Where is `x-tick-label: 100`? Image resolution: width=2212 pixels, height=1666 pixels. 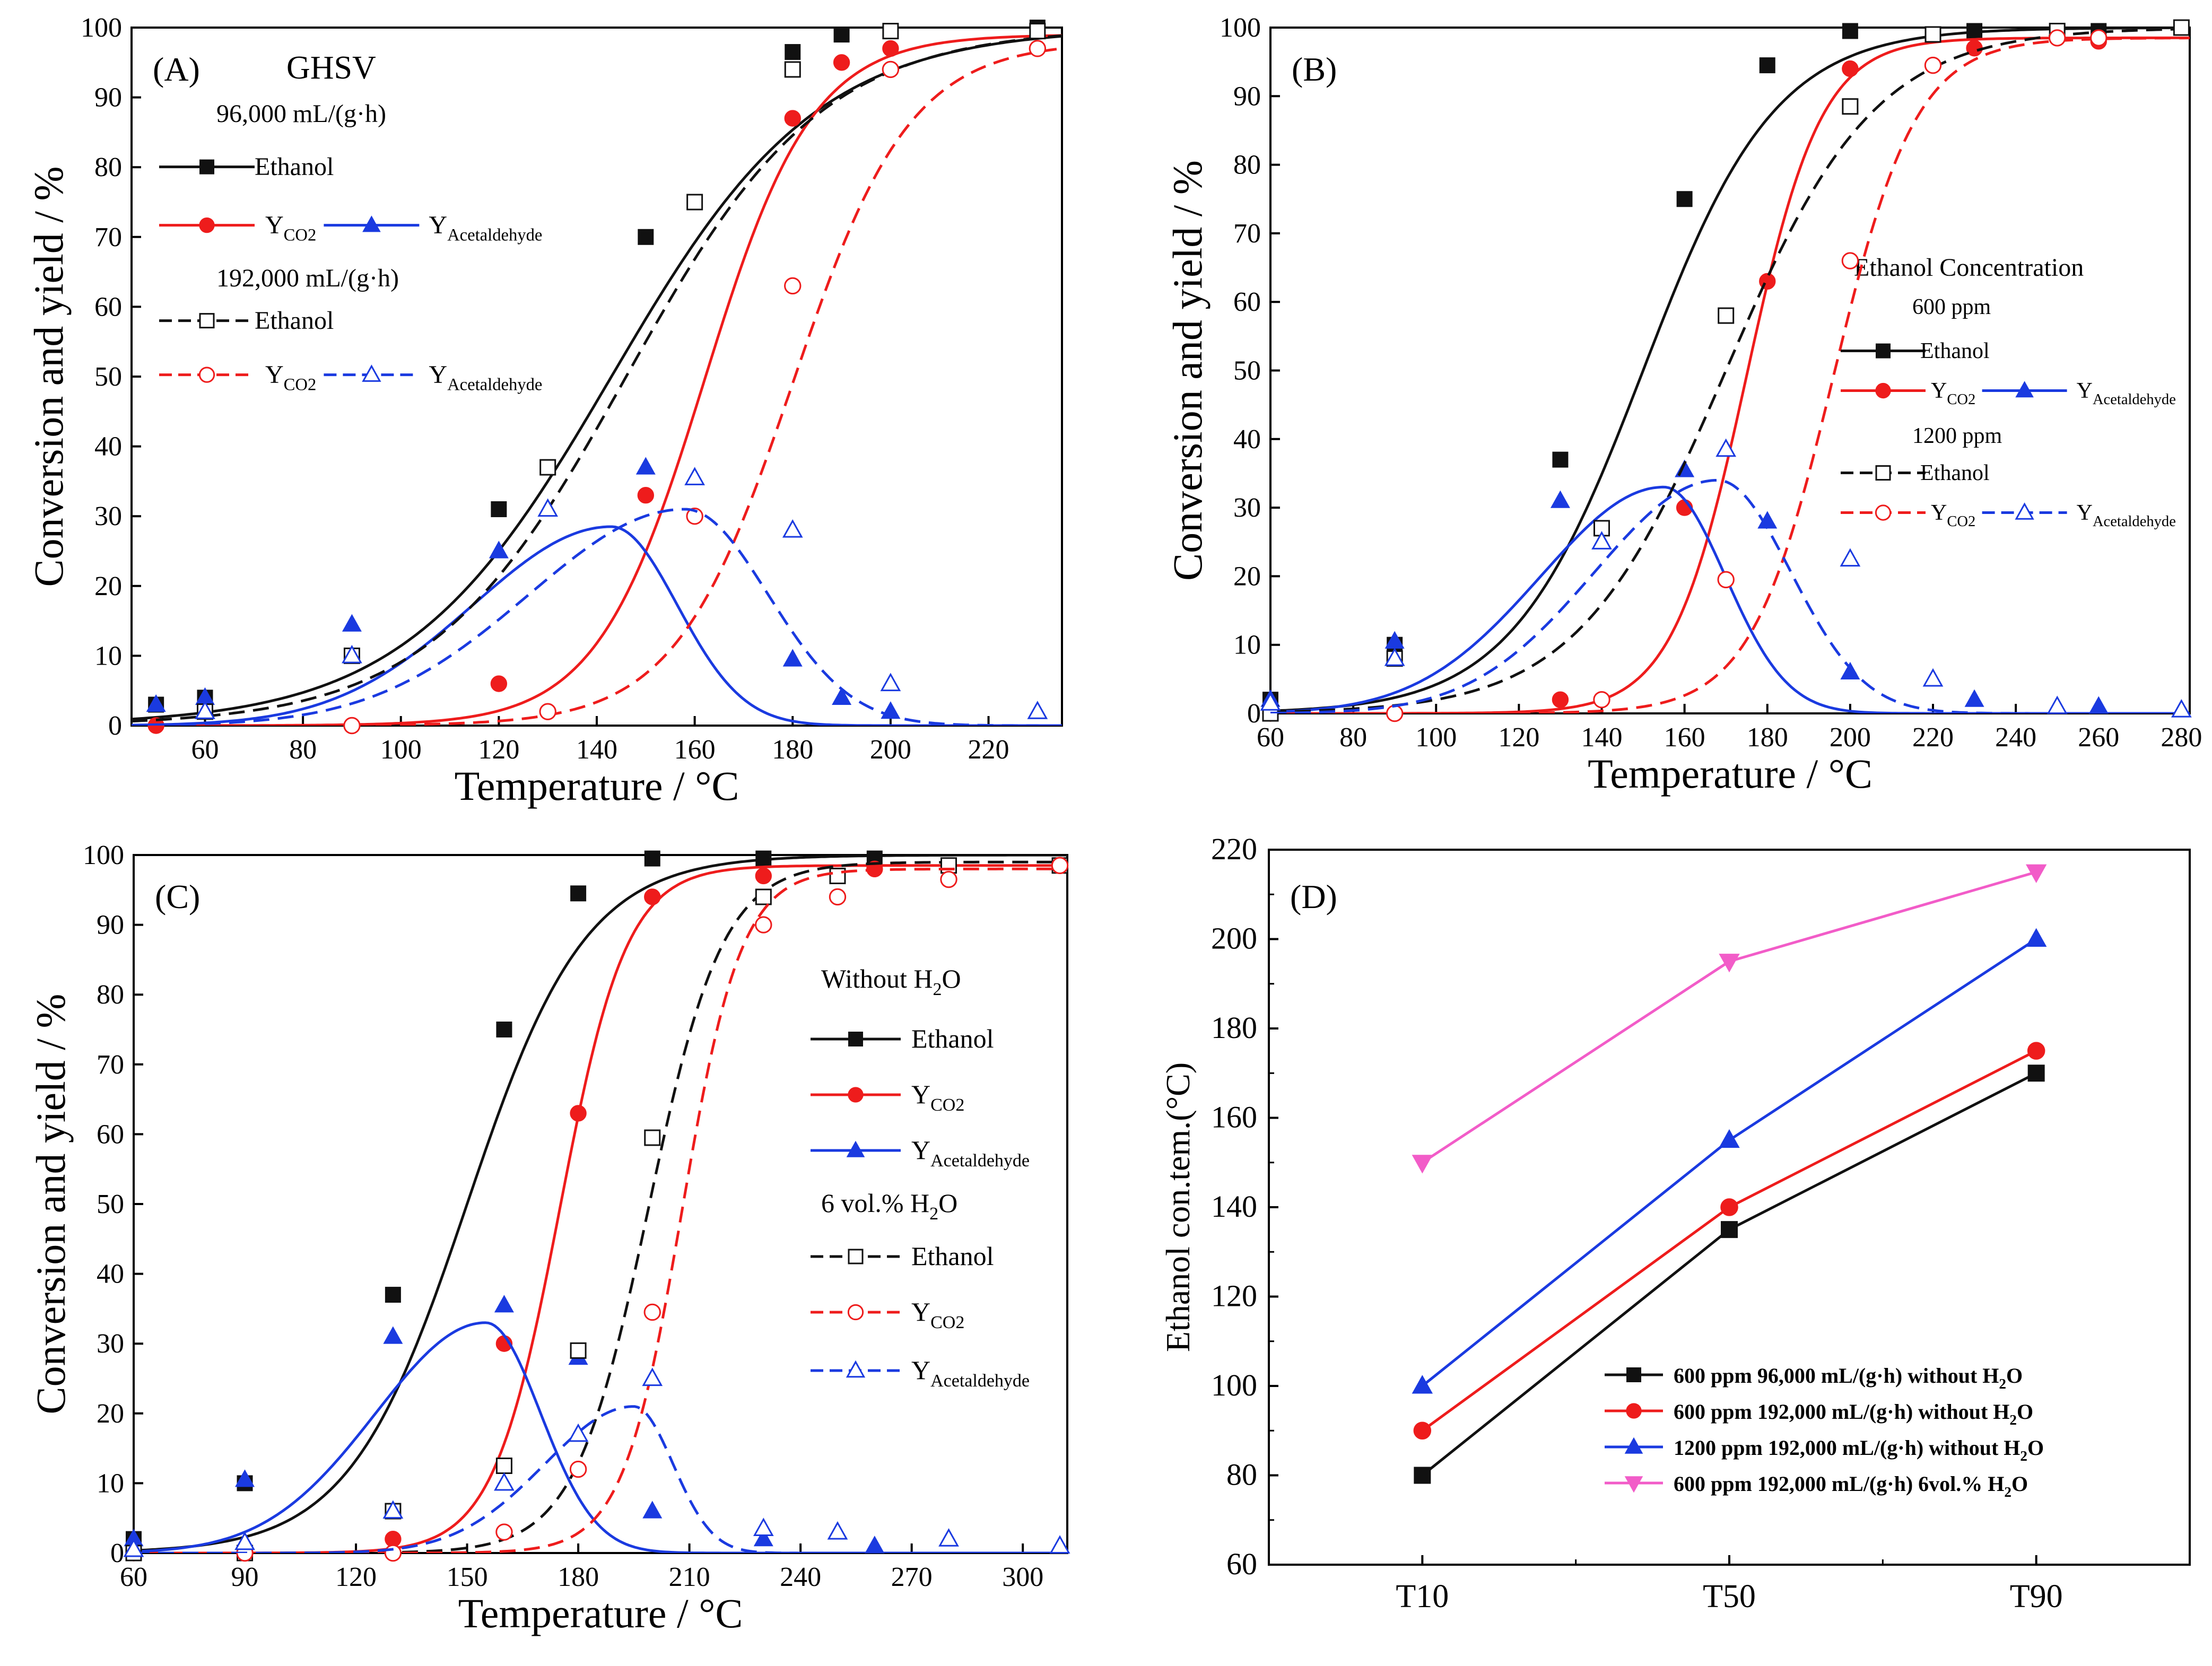
x-tick-label: 100 is located at coordinates (1436, 737).